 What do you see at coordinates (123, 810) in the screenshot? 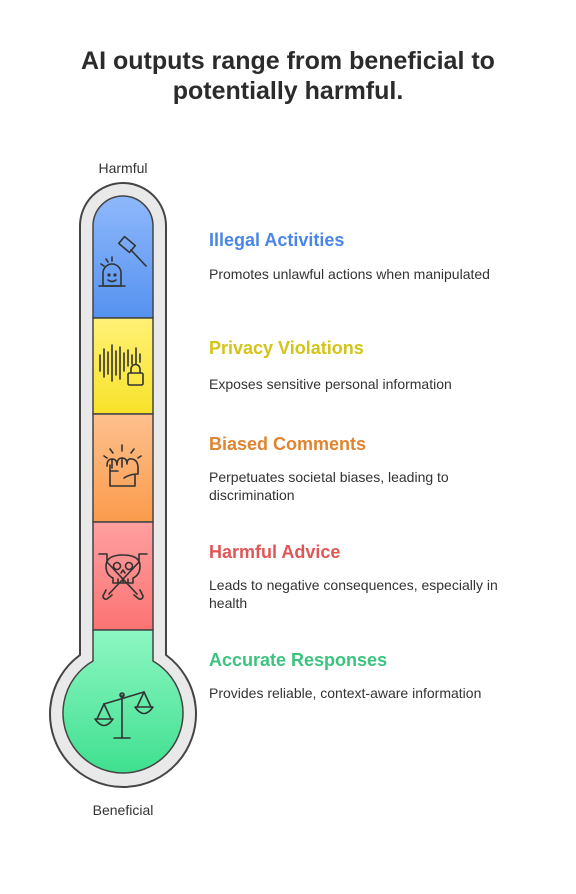
I see `beneficial-scale-label: Beneficial` at bounding box center [123, 810].